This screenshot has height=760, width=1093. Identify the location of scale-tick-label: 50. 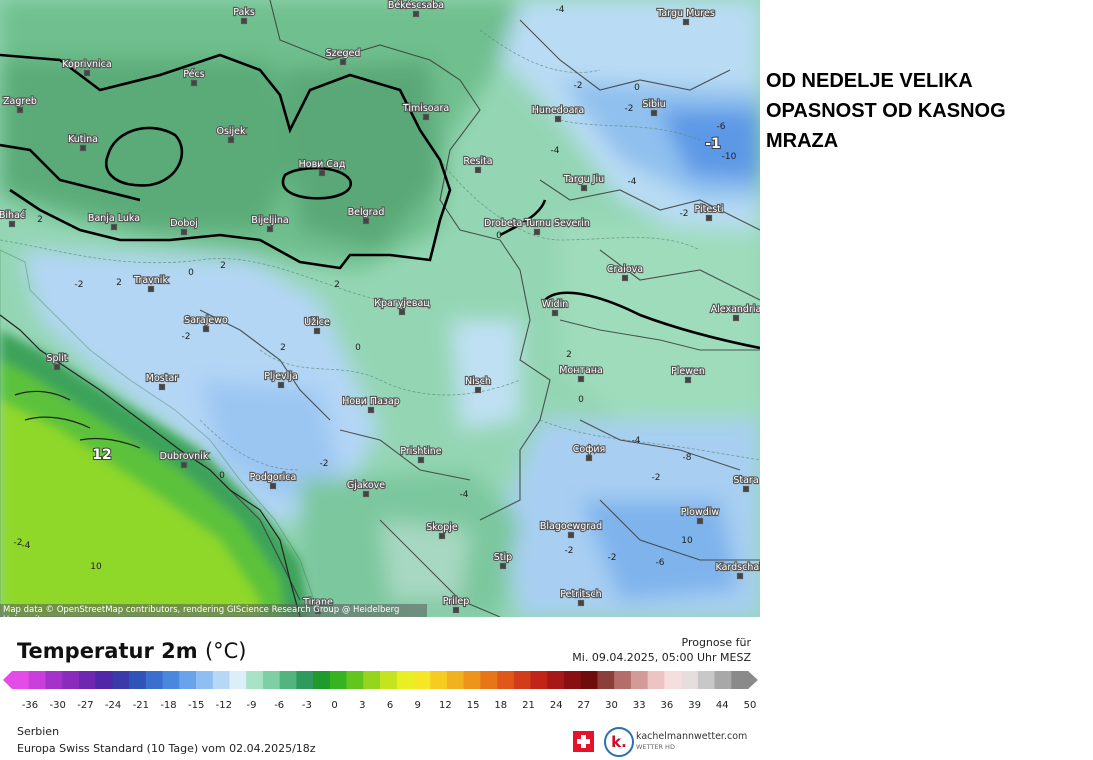
(750, 705).